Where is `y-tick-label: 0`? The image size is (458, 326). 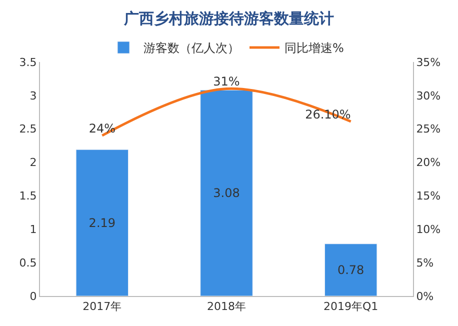 y-tick-label: 0 is located at coordinates (33, 296).